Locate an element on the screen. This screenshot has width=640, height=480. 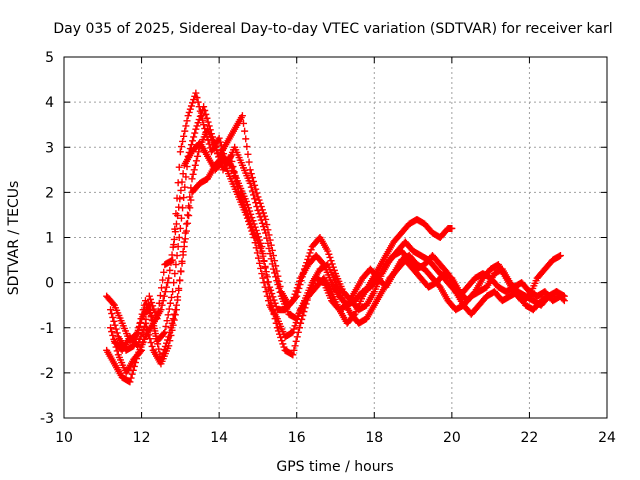
y-tick-label: 4 is located at coordinates (49, 103).